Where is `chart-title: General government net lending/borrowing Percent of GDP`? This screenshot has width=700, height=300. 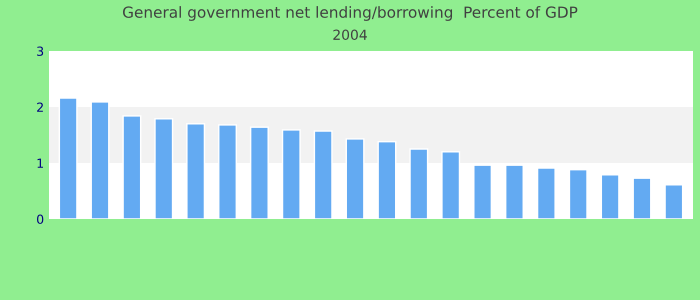 chart-title: General government net lending/borrowing Percent of GDP is located at coordinates (350, 13).